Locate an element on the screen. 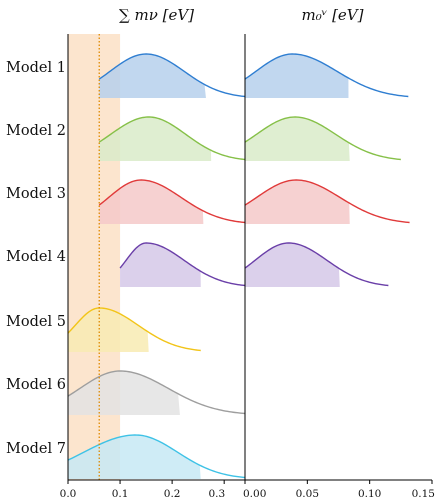 This screenshot has width=437, height=500. model-4-sum-mnu-fill is located at coordinates (160, 265).